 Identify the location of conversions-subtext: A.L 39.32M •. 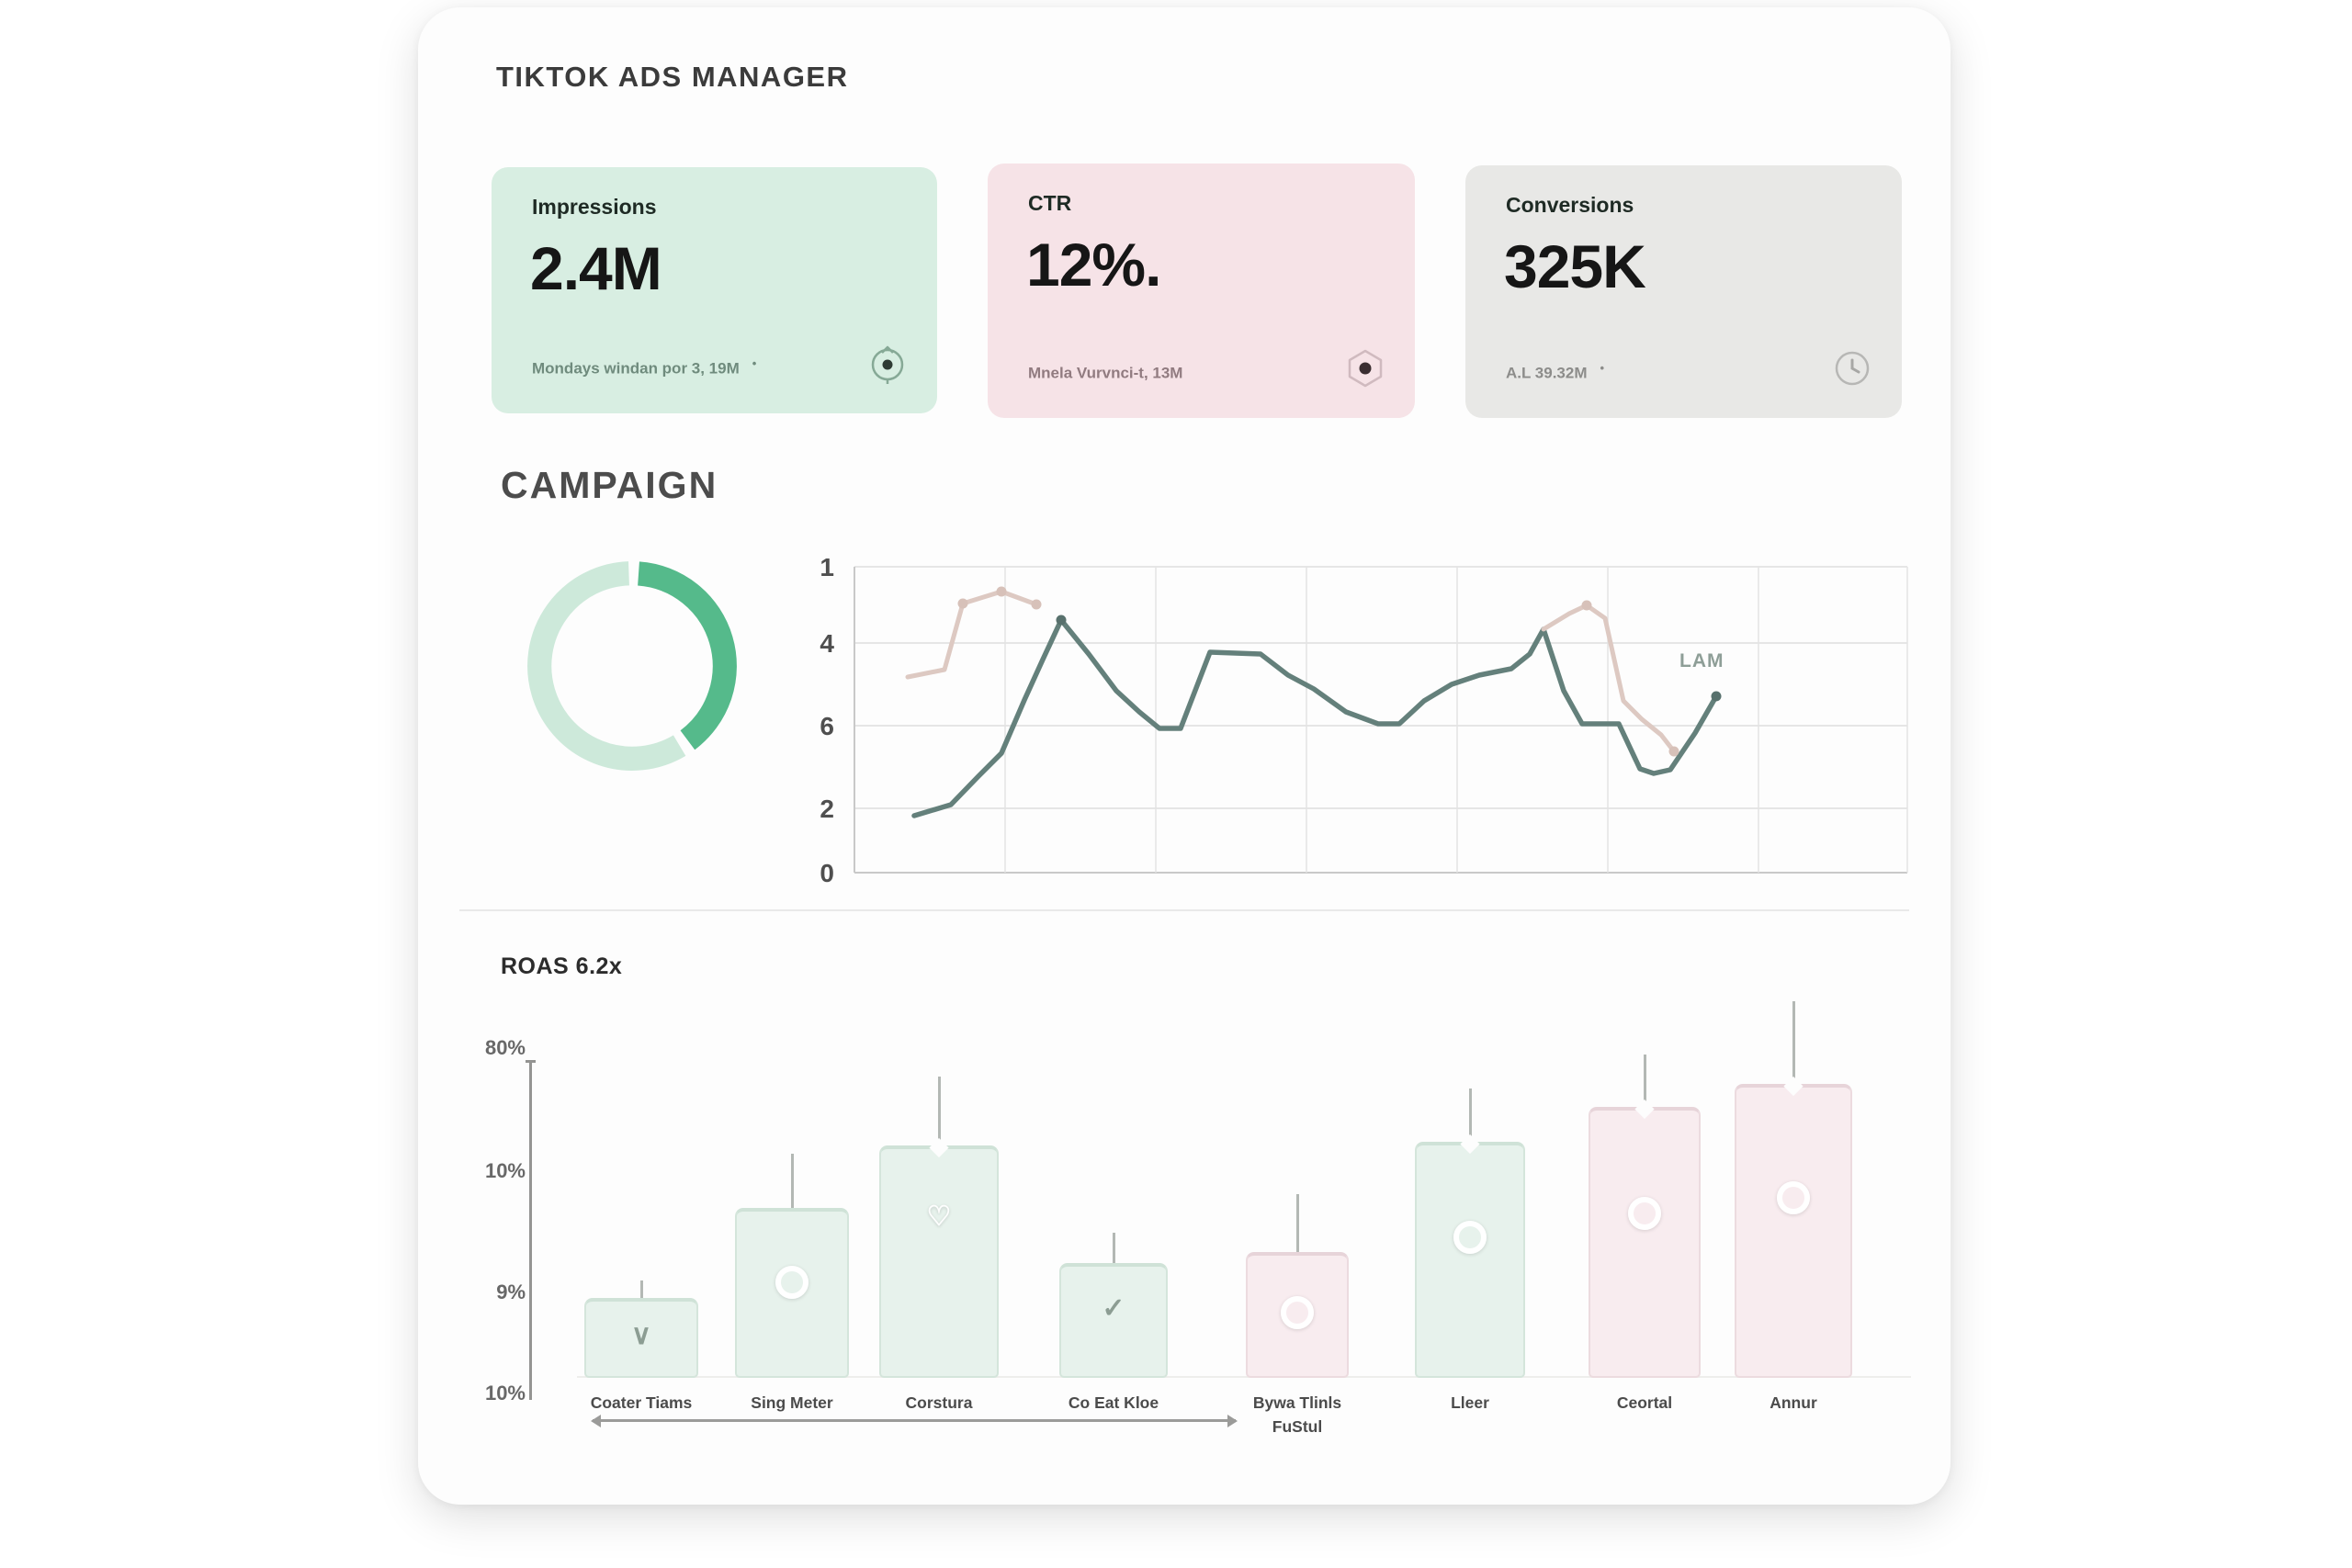
(1556, 371).